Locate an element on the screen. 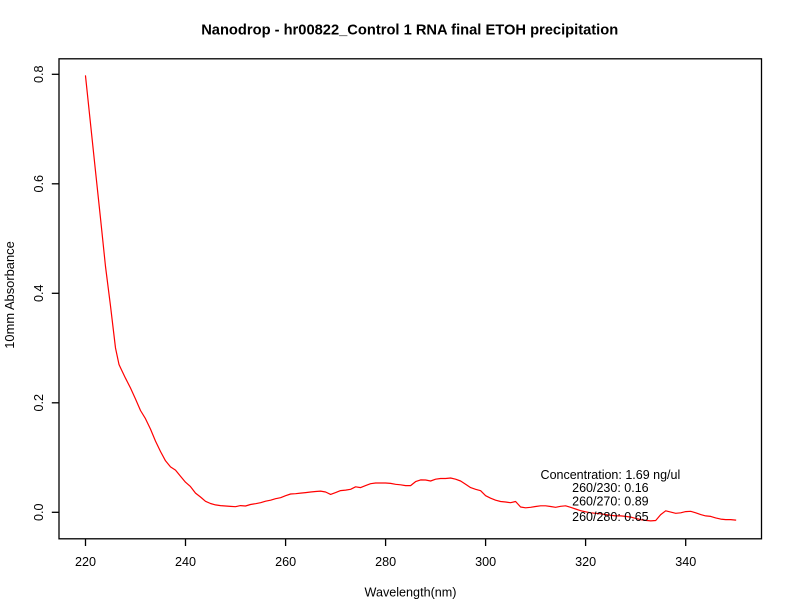 The image size is (792, 612). svg-text: 0.0 is located at coordinates (39, 513).